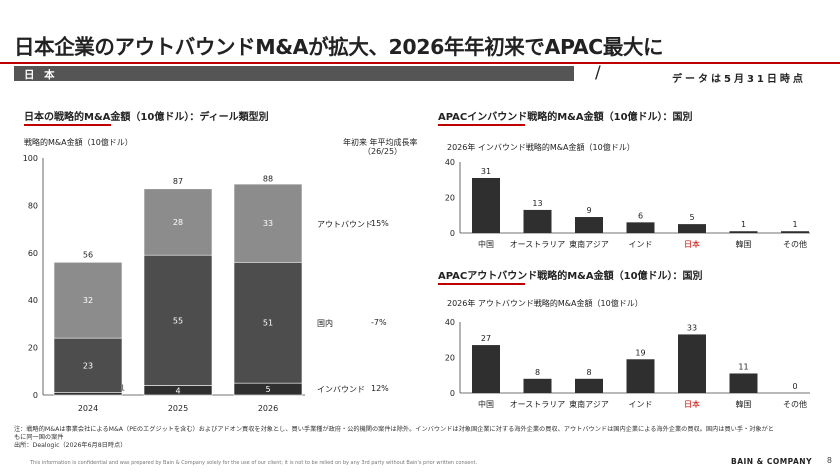  I want to click on bar-value-label: 0, so click(794, 386).